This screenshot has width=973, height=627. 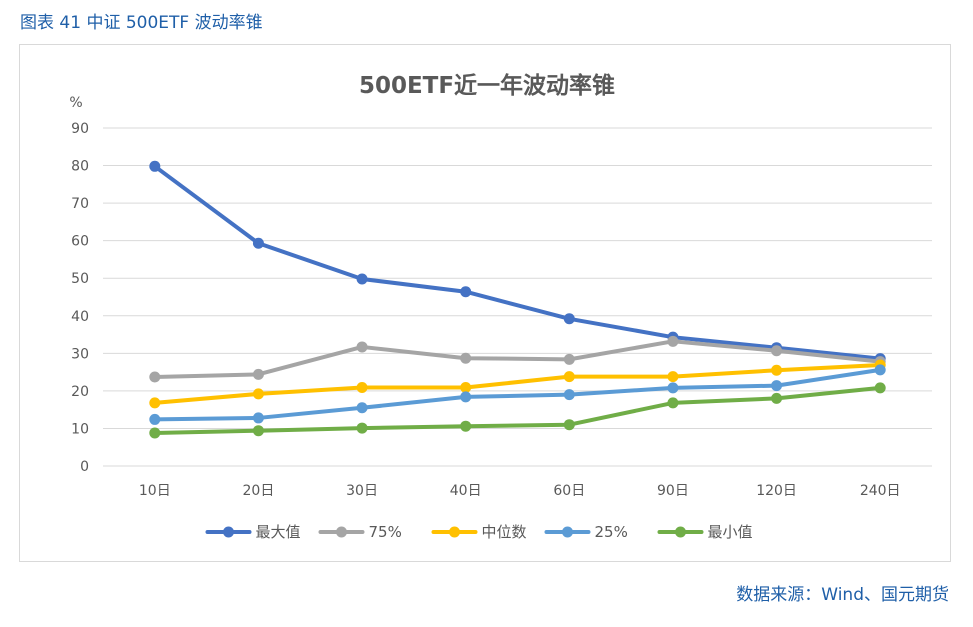 What do you see at coordinates (80, 298) in the screenshot?
I see `y-axis-ticks: 0 10 20 30 40 50 60 70 80 90` at bounding box center [80, 298].